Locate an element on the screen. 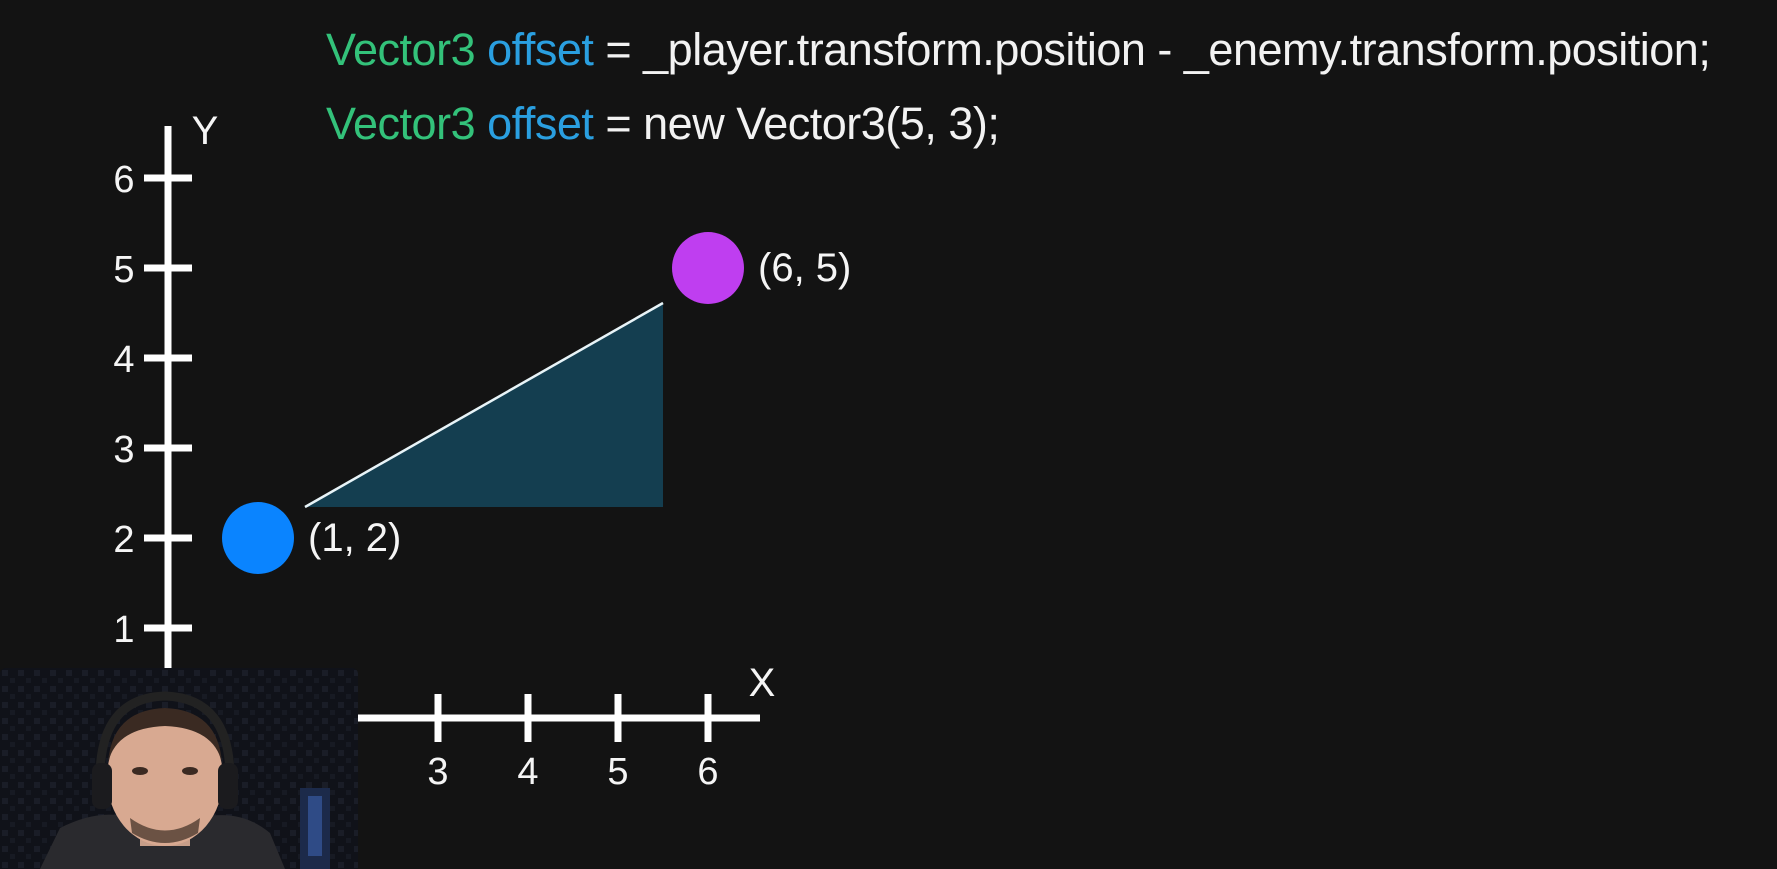  x-tick-label: 5 is located at coordinates (617, 772).